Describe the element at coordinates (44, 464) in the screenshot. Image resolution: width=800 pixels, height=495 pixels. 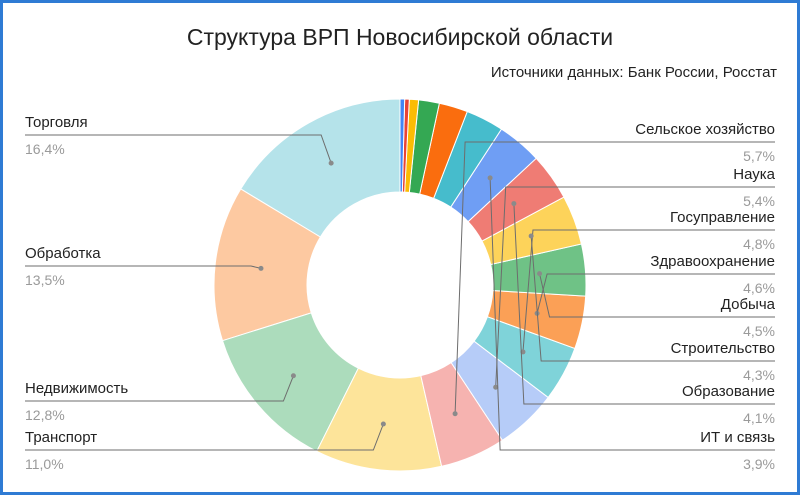
I see `slice-value-3: 11,0%` at that location.